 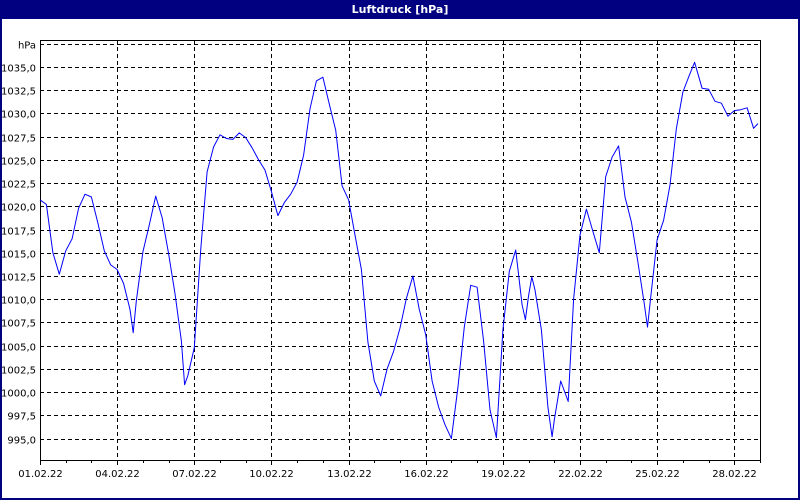 I want to click on y-tick-label: 1030,0, so click(x=18, y=115).